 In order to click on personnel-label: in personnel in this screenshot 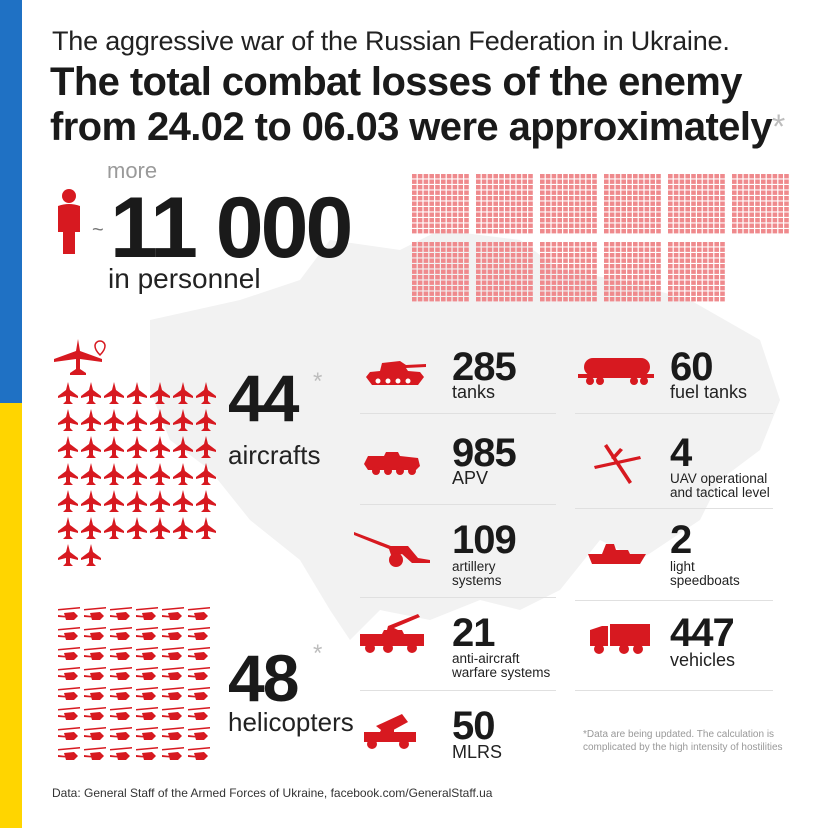, I will do `click(184, 278)`.